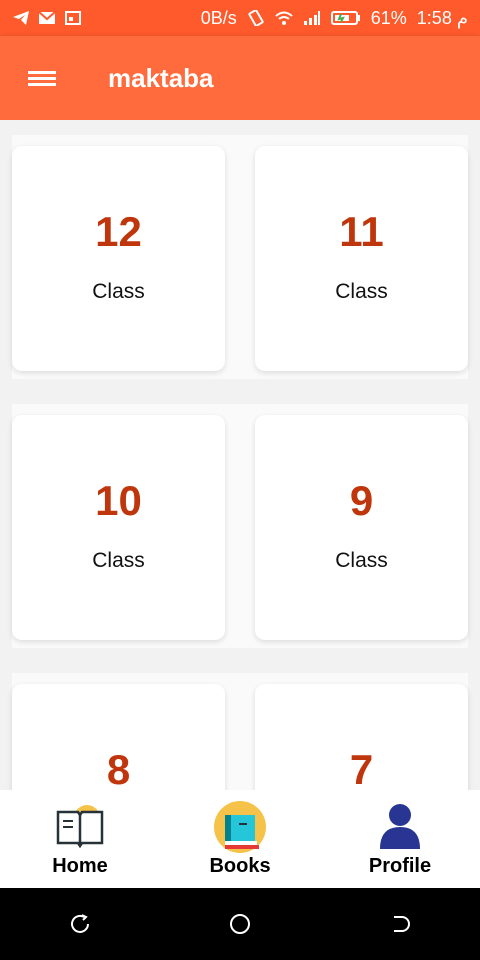 This screenshot has height=960, width=480. Describe the element at coordinates (118, 527) in the screenshot. I see `class-card-10: 10 Class` at that location.